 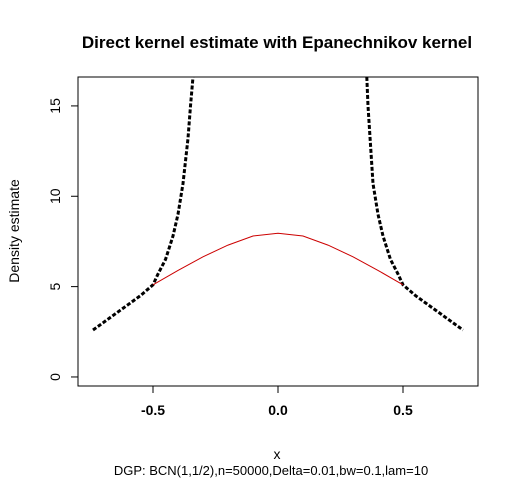 What do you see at coordinates (62, 239) in the screenshot?
I see `y-axis: 0 5 10 15` at bounding box center [62, 239].